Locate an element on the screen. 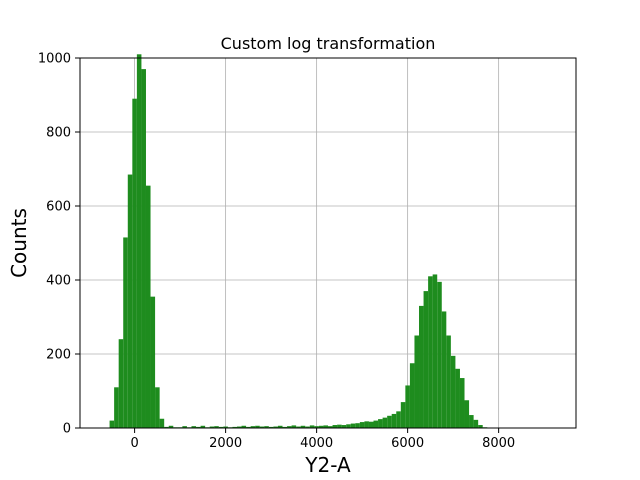 This screenshot has height=480, width=640. x-tick-label: 0 is located at coordinates (134, 443).